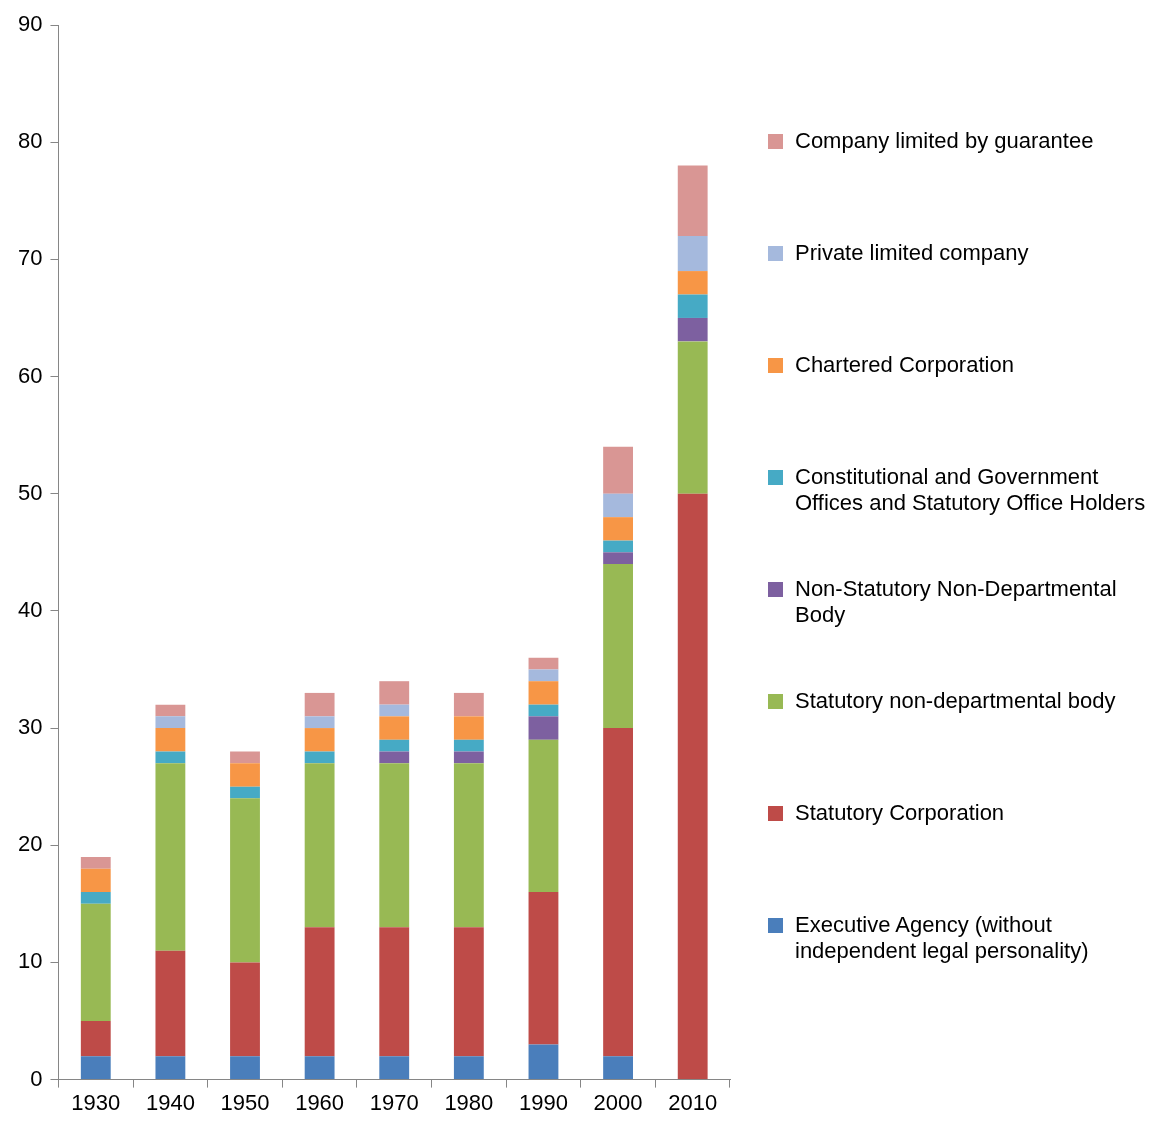  What do you see at coordinates (96, 1102) in the screenshot?
I see `x-tick-label: 1930` at bounding box center [96, 1102].